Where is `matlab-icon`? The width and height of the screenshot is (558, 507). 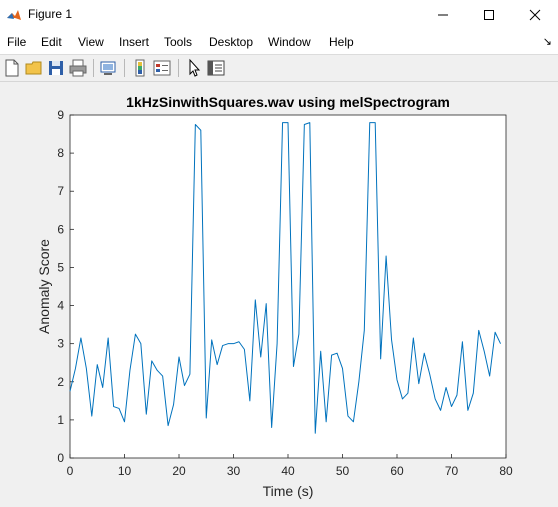
matlab-icon is located at coordinates (14, 15).